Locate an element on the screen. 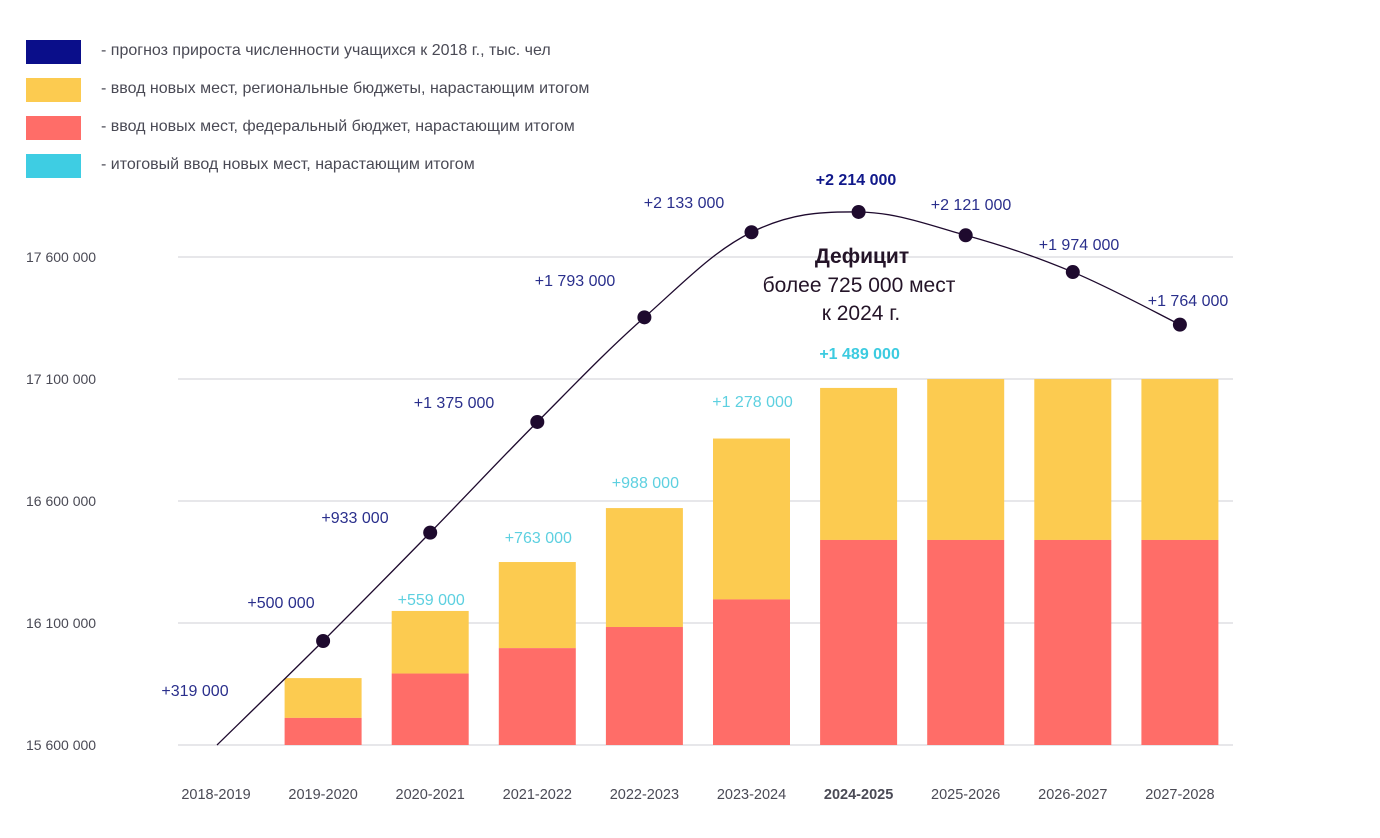 The width and height of the screenshot is (1380, 838). bar-federal-2019-2020 is located at coordinates (323, 731).